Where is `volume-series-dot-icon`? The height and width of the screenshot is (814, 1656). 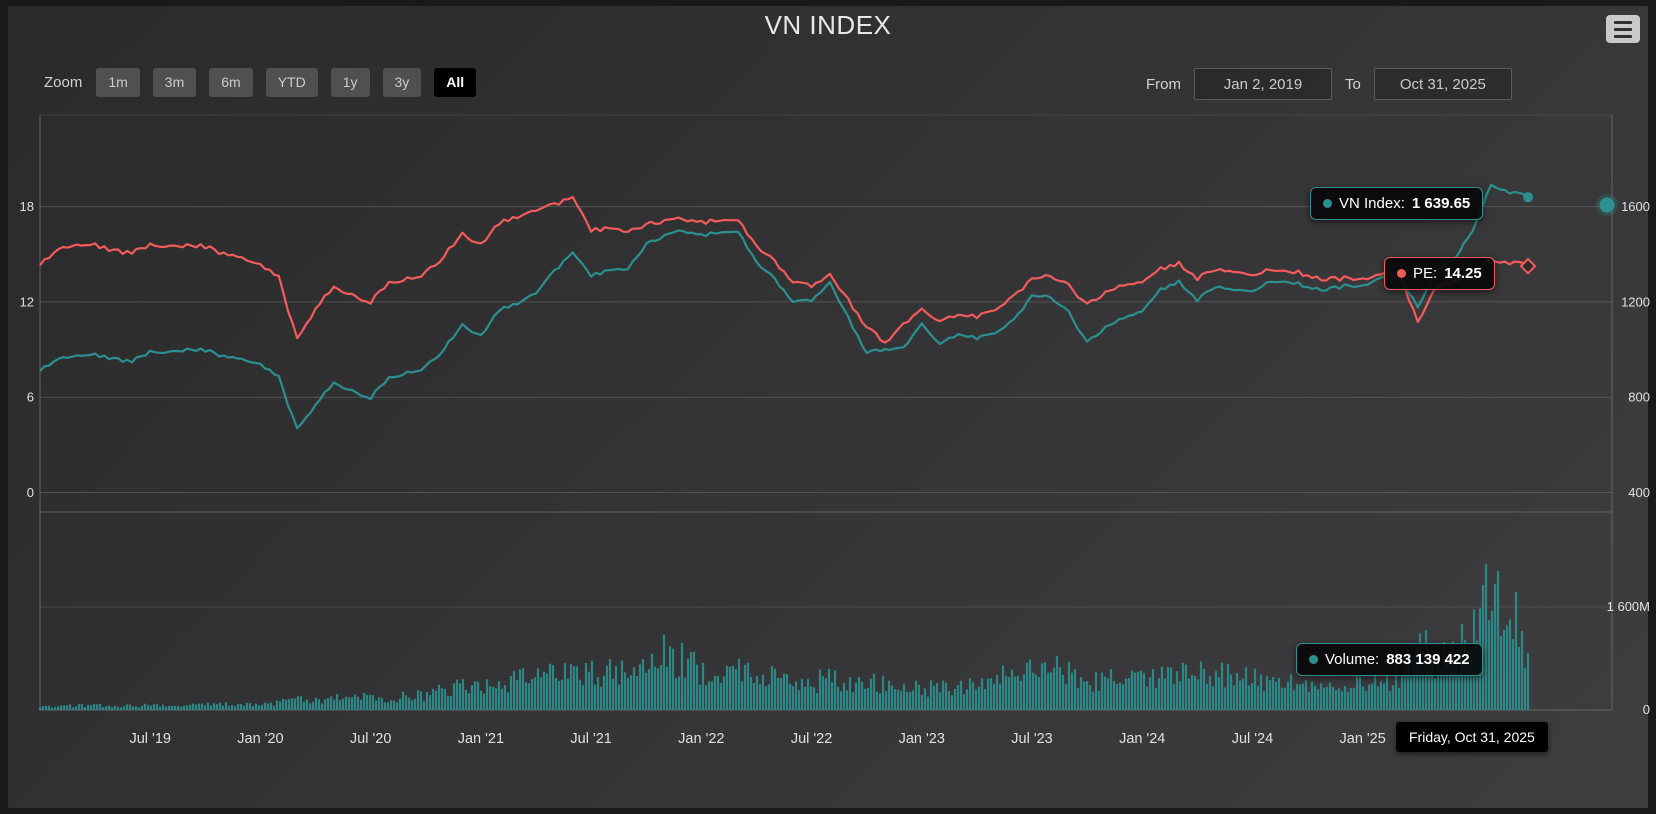 volume-series-dot-icon is located at coordinates (1313, 659).